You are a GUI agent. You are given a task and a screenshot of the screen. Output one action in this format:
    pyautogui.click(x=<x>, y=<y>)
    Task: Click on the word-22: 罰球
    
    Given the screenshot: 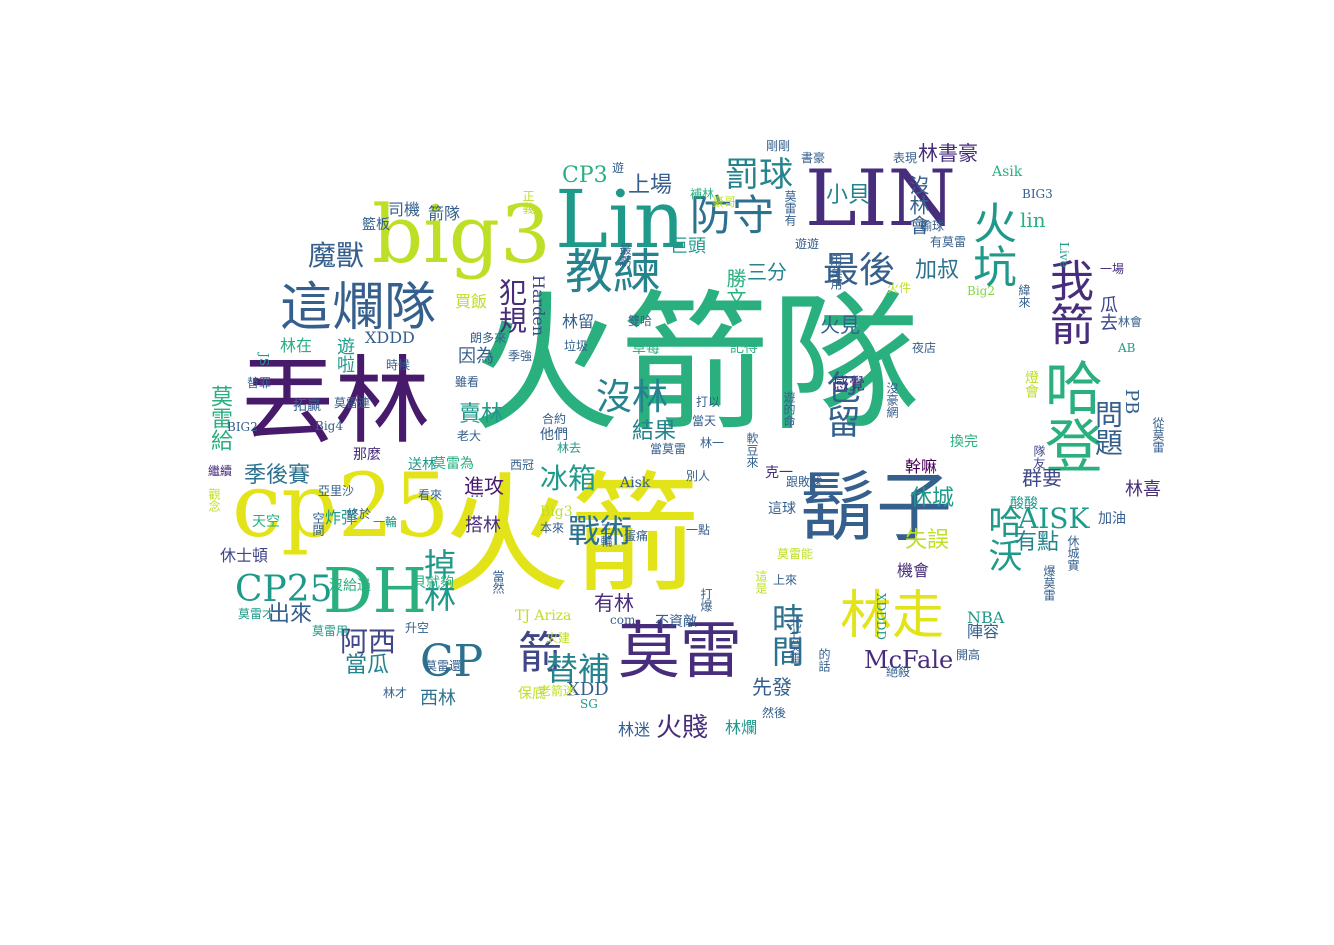 What is the action you would take?
    pyautogui.click(x=759, y=175)
    